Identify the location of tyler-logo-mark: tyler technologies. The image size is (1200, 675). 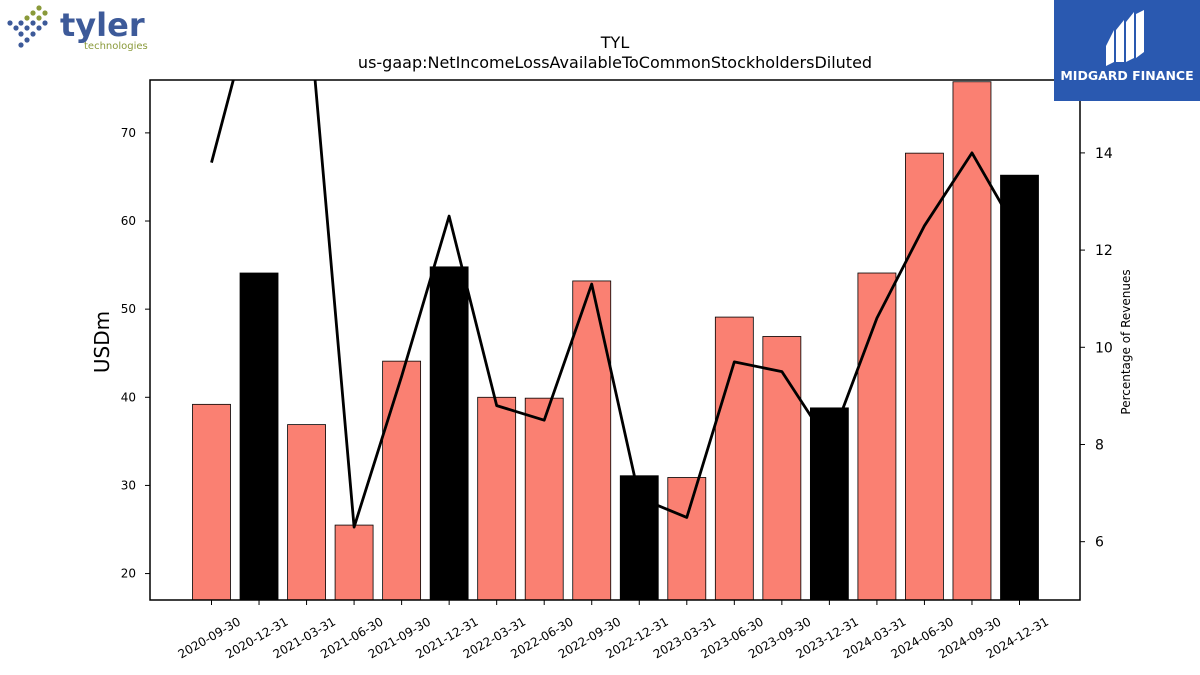
(77, 28).